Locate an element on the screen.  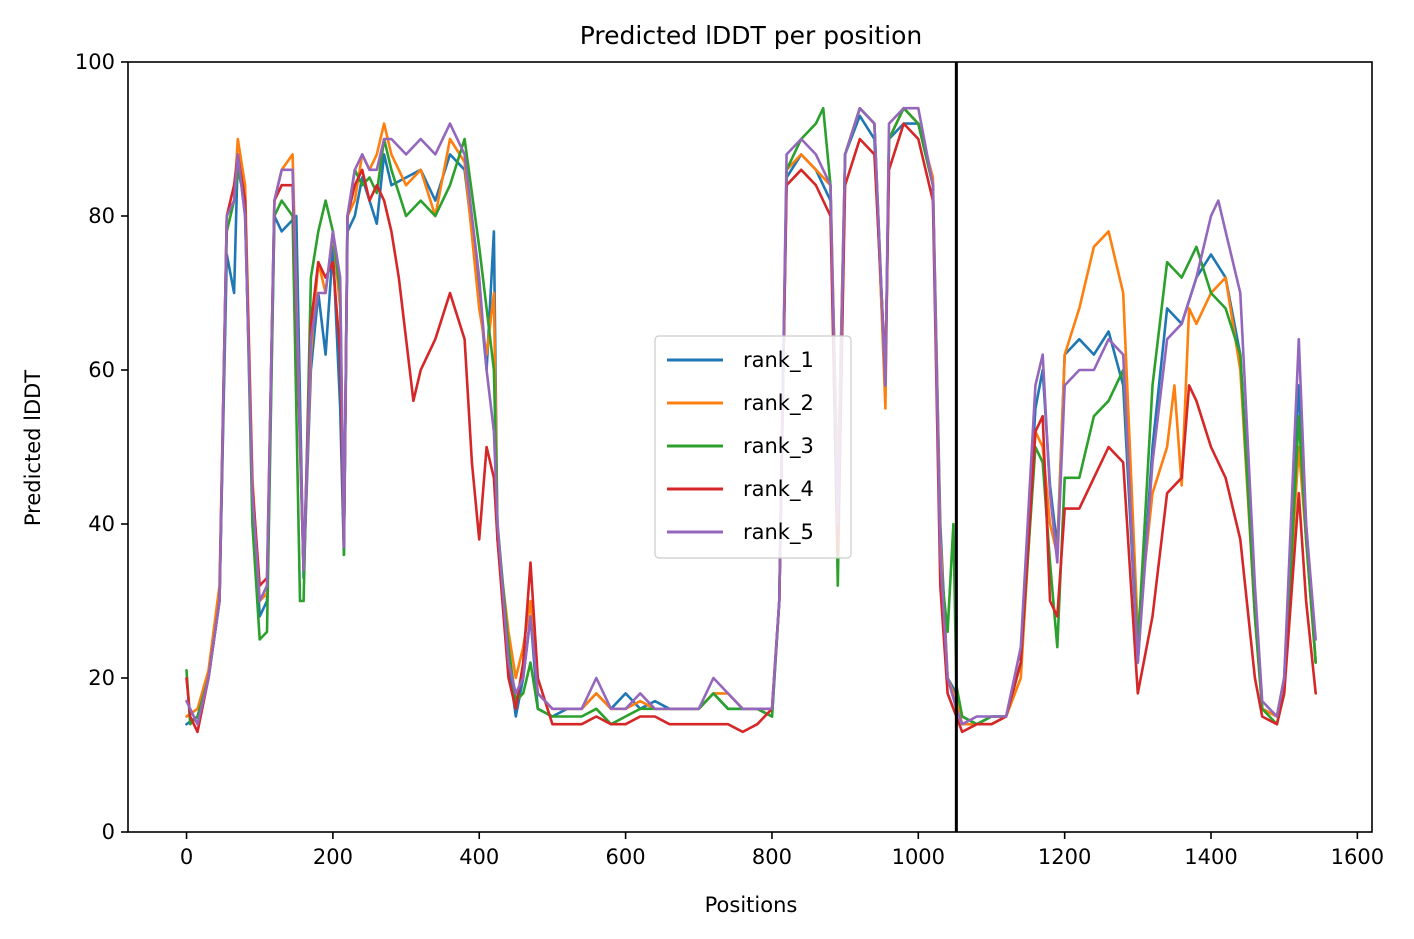
legend-label: rank_2 is located at coordinates (778, 403).